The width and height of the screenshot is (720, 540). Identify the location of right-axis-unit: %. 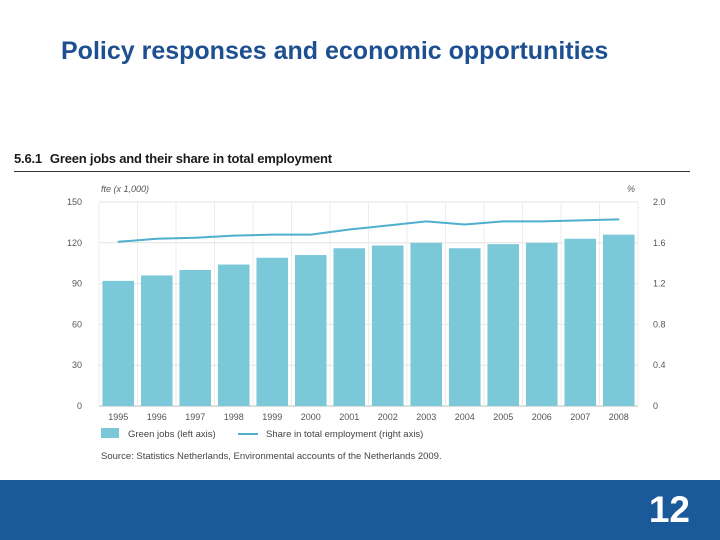
(631, 189).